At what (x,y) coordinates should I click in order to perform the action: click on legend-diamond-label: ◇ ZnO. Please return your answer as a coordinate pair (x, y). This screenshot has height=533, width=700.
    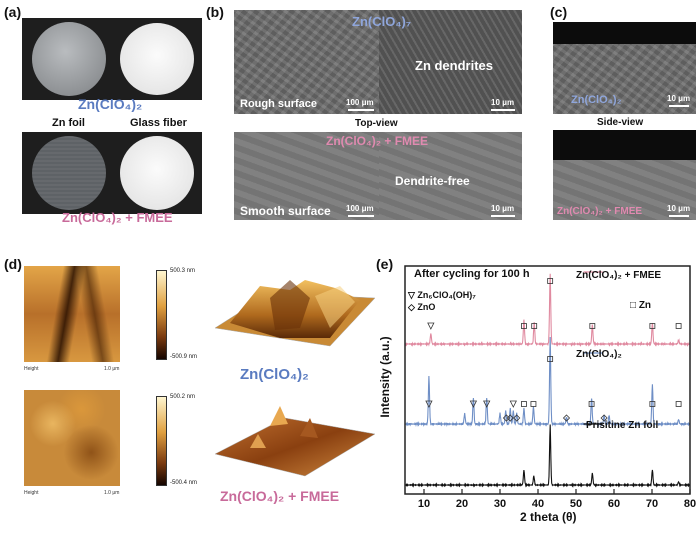
    Looking at the image, I should click on (422, 307).